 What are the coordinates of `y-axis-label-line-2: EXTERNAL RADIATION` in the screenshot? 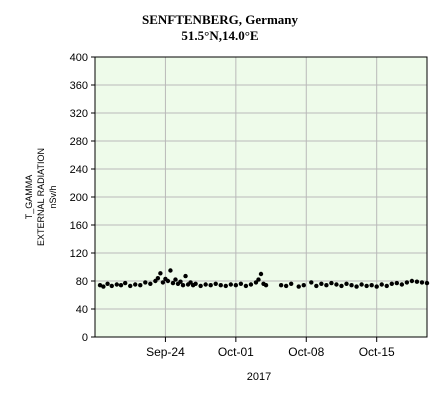 It's located at (41, 197).